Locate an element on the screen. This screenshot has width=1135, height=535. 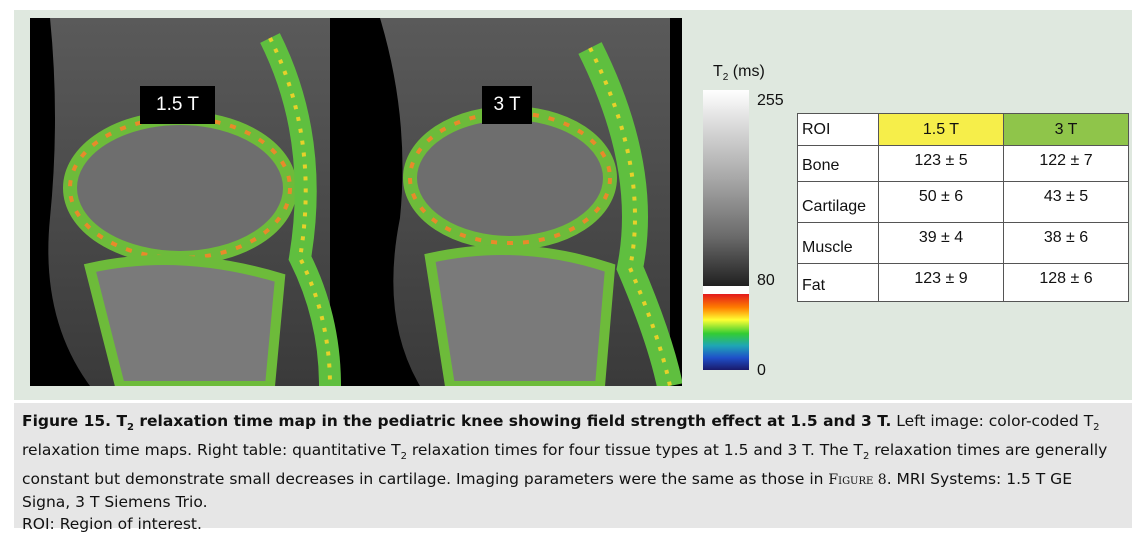
table-row: Cartilage 50 ± 6 43 ± 5 is located at coordinates (963, 202).